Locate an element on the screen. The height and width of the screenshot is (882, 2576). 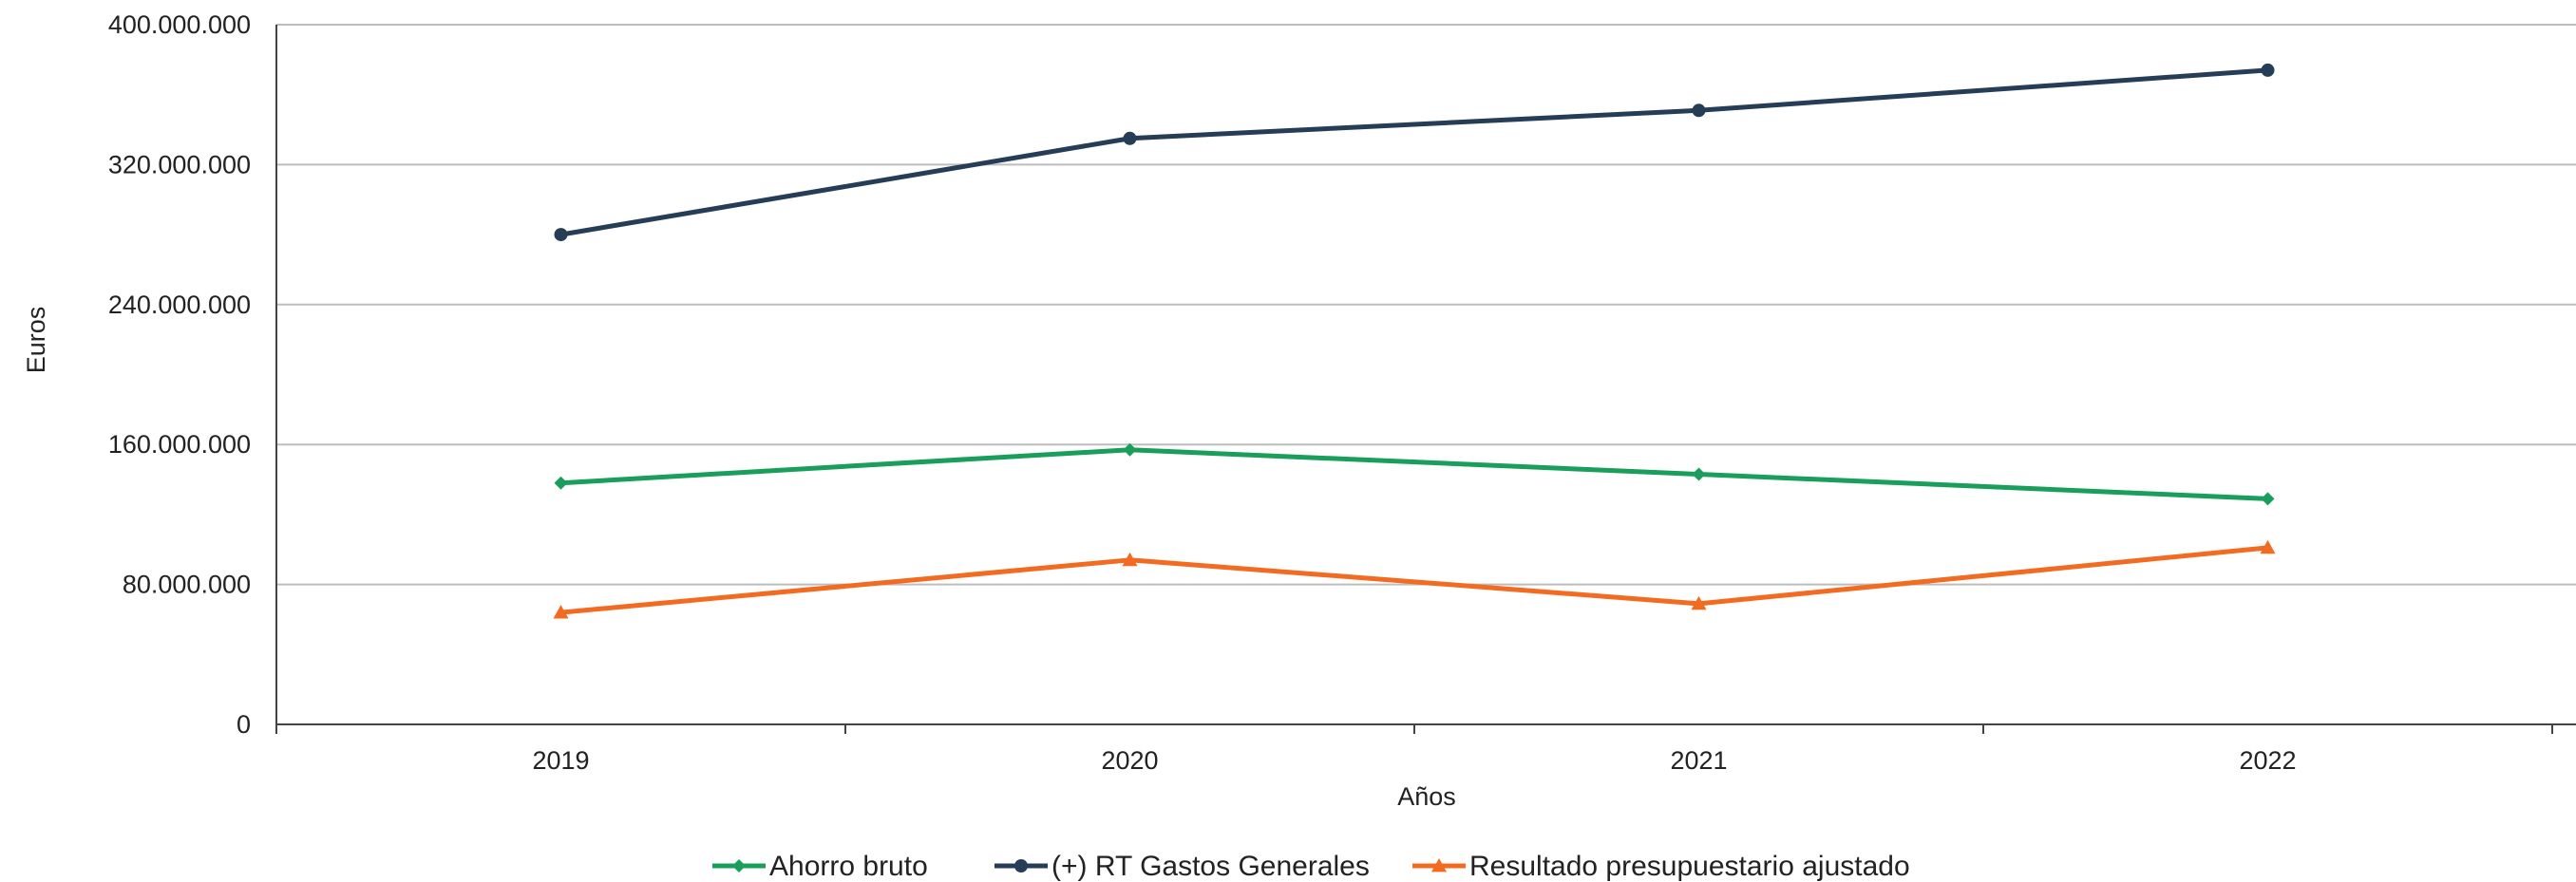
y-tick-label: 160.000.000 is located at coordinates (179, 445).